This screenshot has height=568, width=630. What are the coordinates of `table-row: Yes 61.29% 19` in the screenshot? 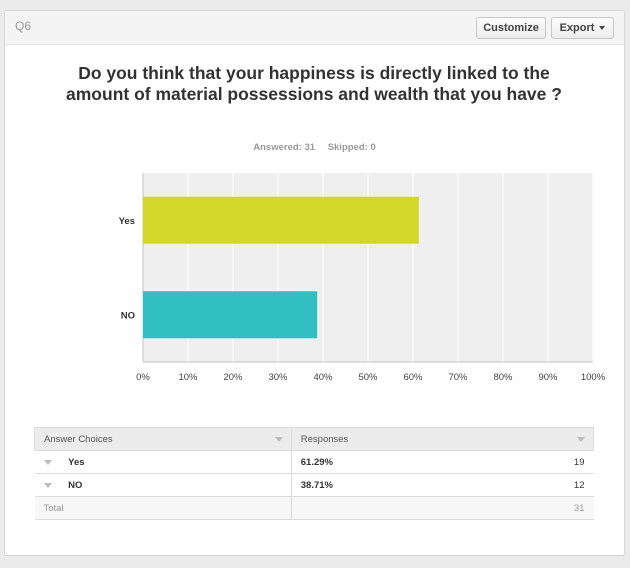 It's located at (314, 462).